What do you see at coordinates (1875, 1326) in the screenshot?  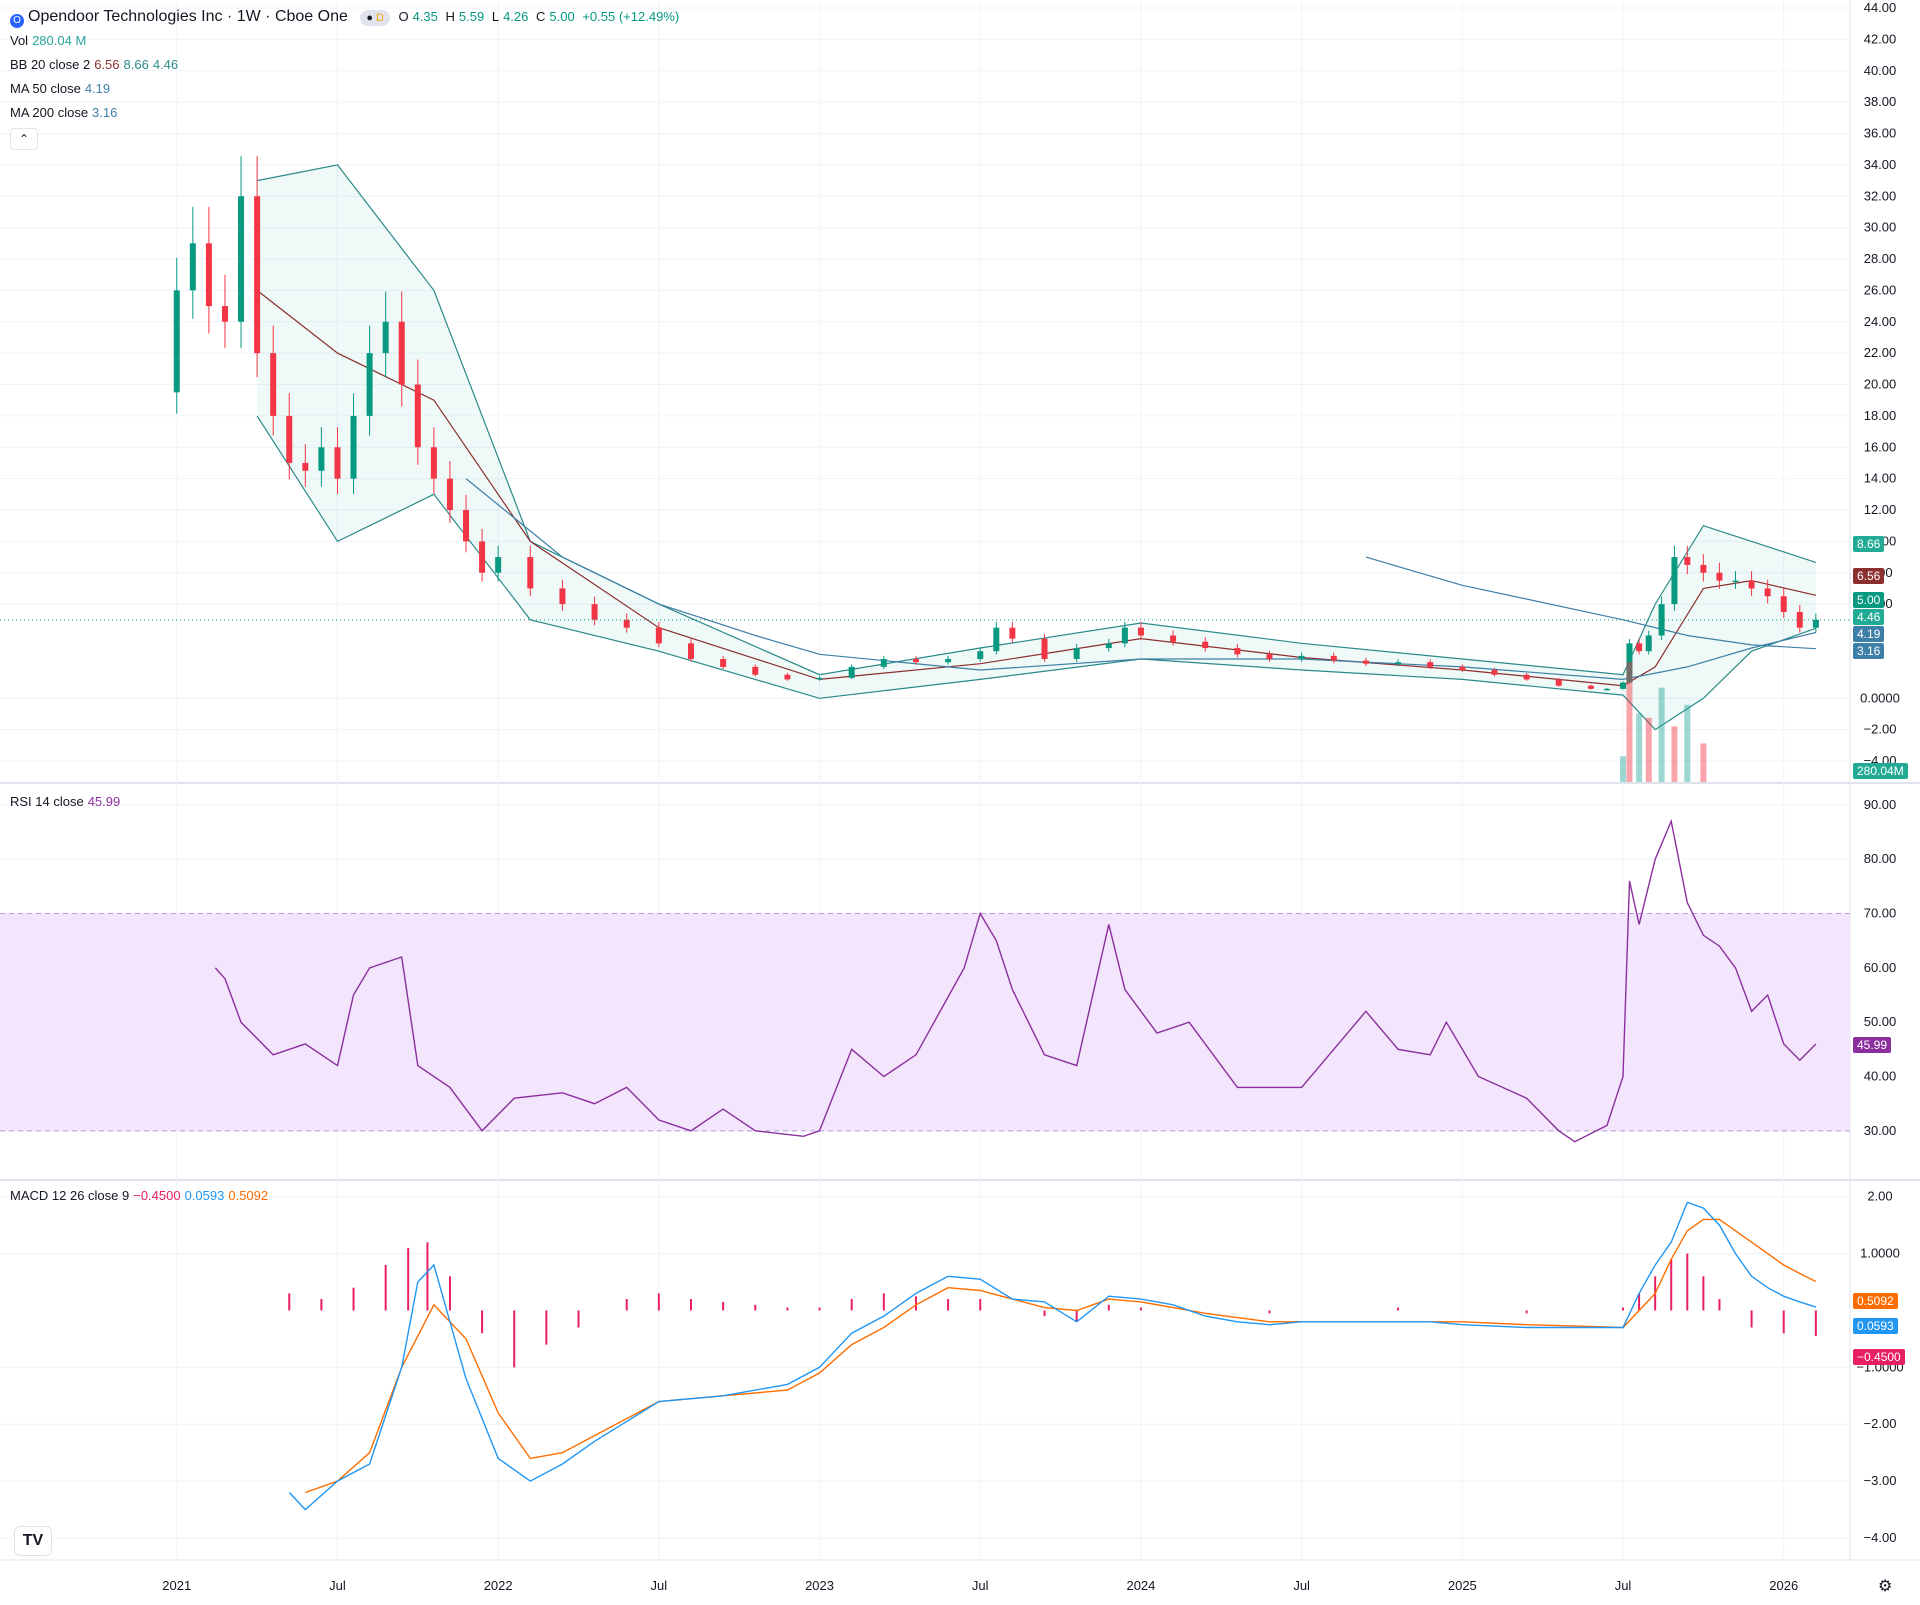 I see `macd-badge: 0.0593` at bounding box center [1875, 1326].